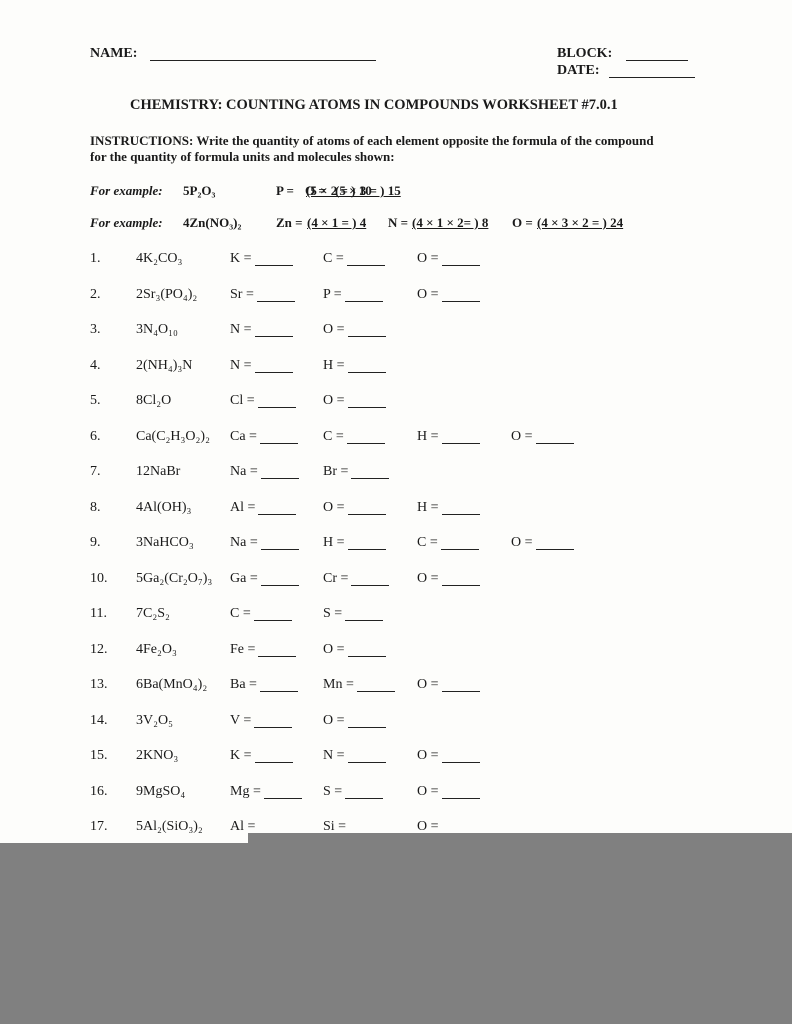  I want to click on item-formula: 2KNO₃, so click(157, 755).